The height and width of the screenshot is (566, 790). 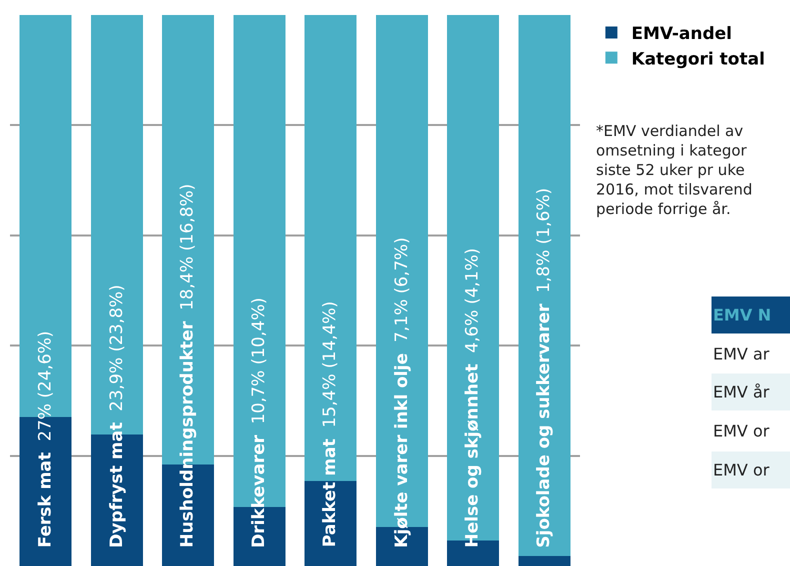 What do you see at coordinates (681, 34) in the screenshot?
I see `legend-label: EMV-andel` at bounding box center [681, 34].